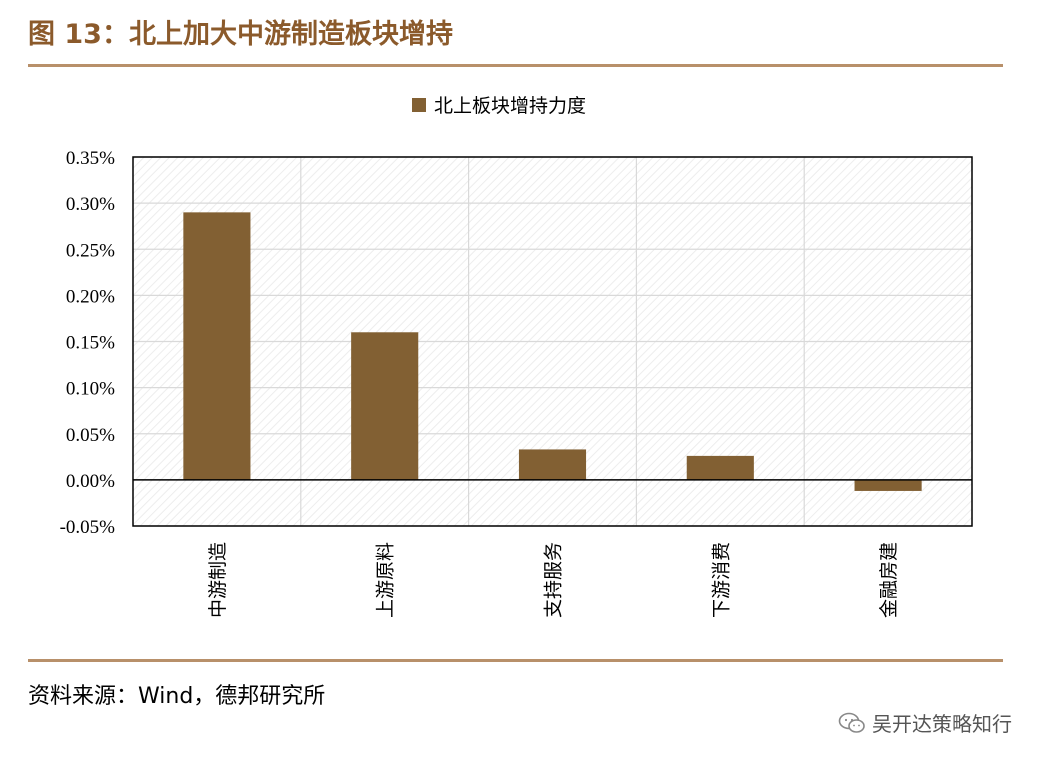 The image size is (1042, 770). What do you see at coordinates (88, 527) in the screenshot?
I see `y-tick-label: -0.05%` at bounding box center [88, 527].